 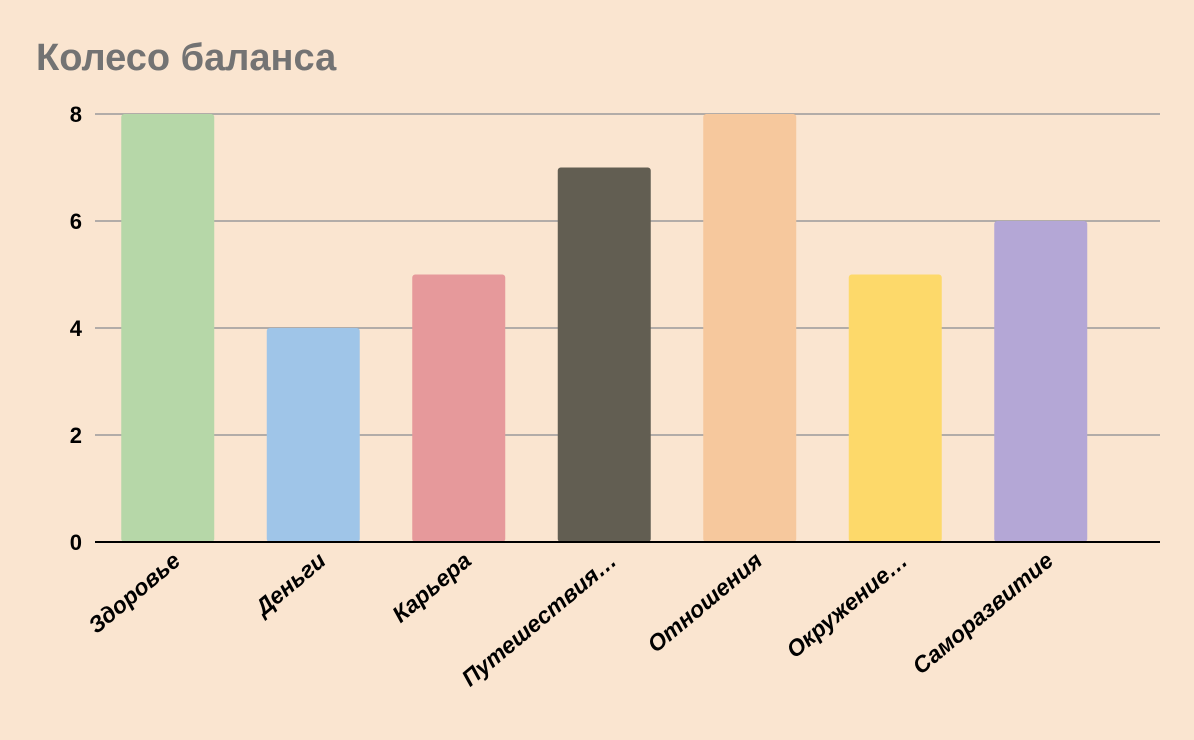 What do you see at coordinates (134, 593) in the screenshot?
I see `x-category-label: Здоровье` at bounding box center [134, 593].